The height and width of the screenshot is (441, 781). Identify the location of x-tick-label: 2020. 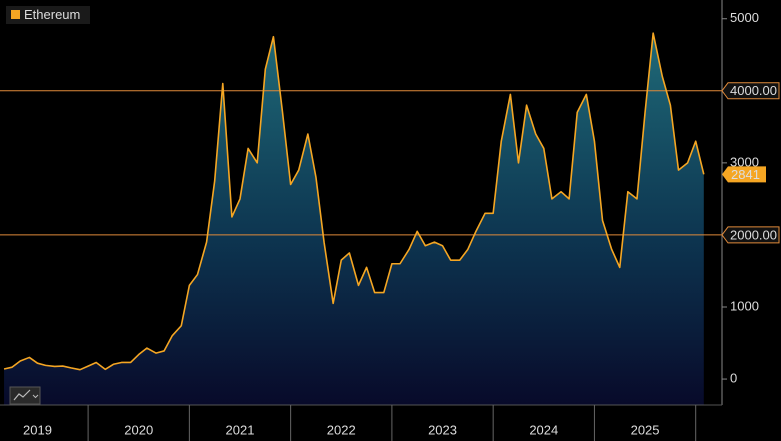
(138, 429).